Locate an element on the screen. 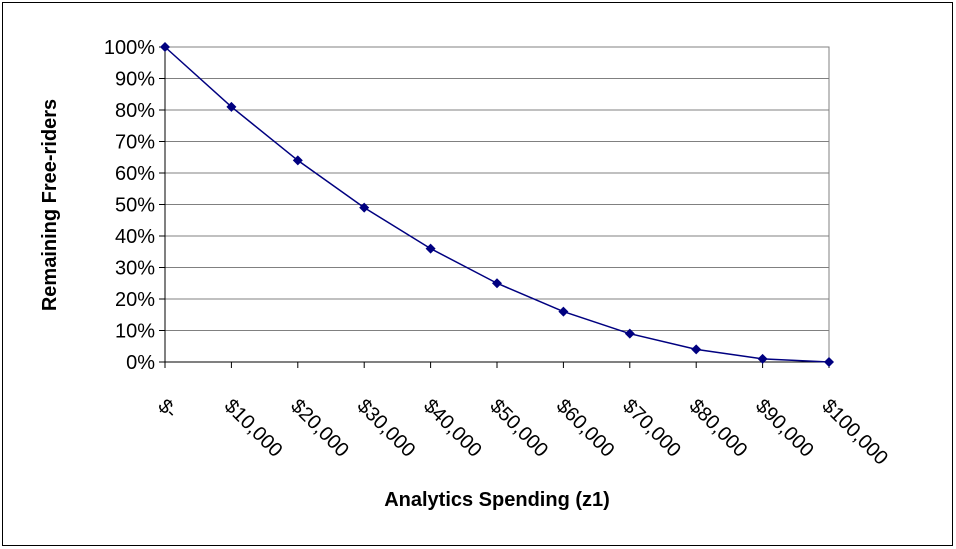 Image resolution: width=956 pixels, height=549 pixels. y-tick-label: 50% is located at coordinates (135, 206).